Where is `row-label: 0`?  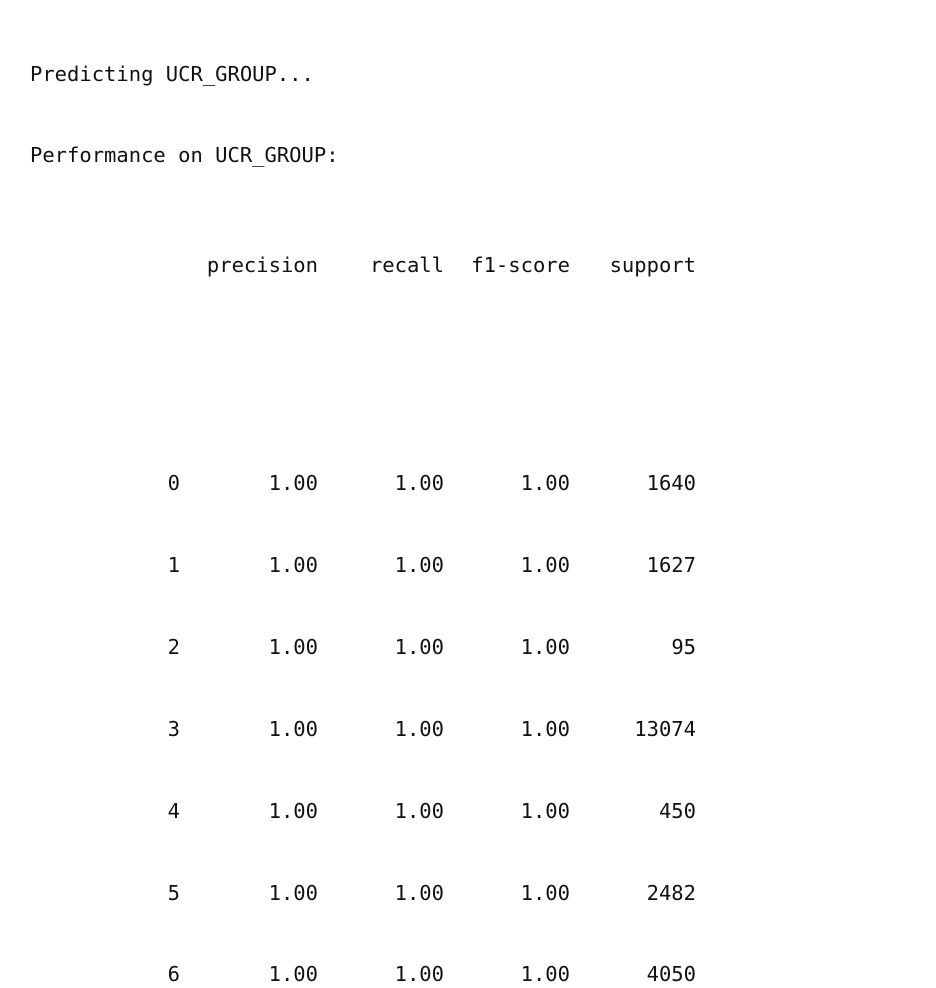 row-label: 0 is located at coordinates (173, 483).